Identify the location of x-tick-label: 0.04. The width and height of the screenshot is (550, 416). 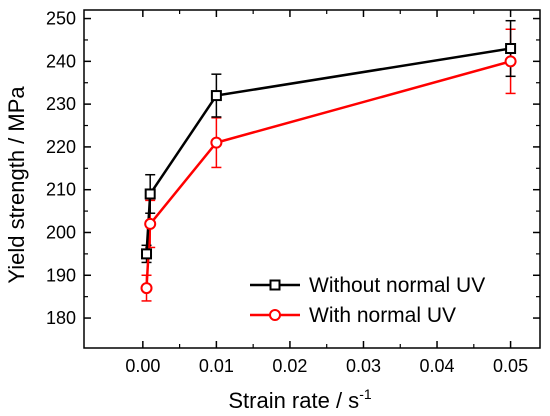
(437, 366).